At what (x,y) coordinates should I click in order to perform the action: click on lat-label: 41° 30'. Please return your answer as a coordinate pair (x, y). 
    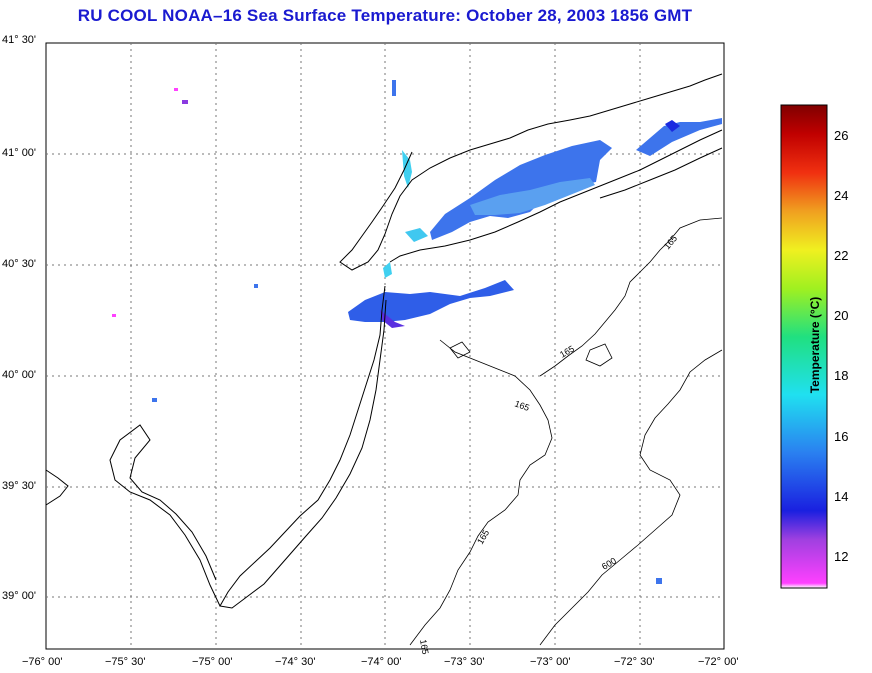
    Looking at the image, I should click on (19, 40).